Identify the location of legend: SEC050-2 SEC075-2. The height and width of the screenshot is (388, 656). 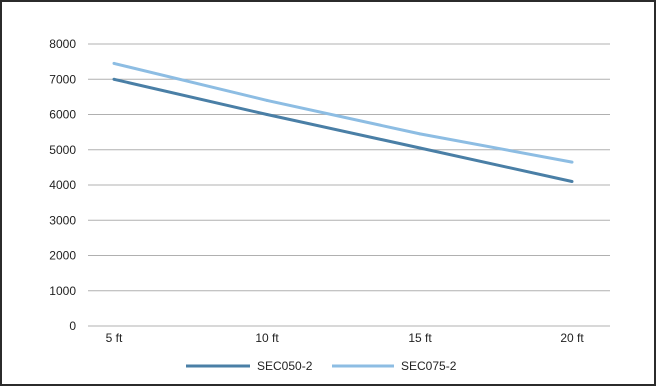
(321, 366).